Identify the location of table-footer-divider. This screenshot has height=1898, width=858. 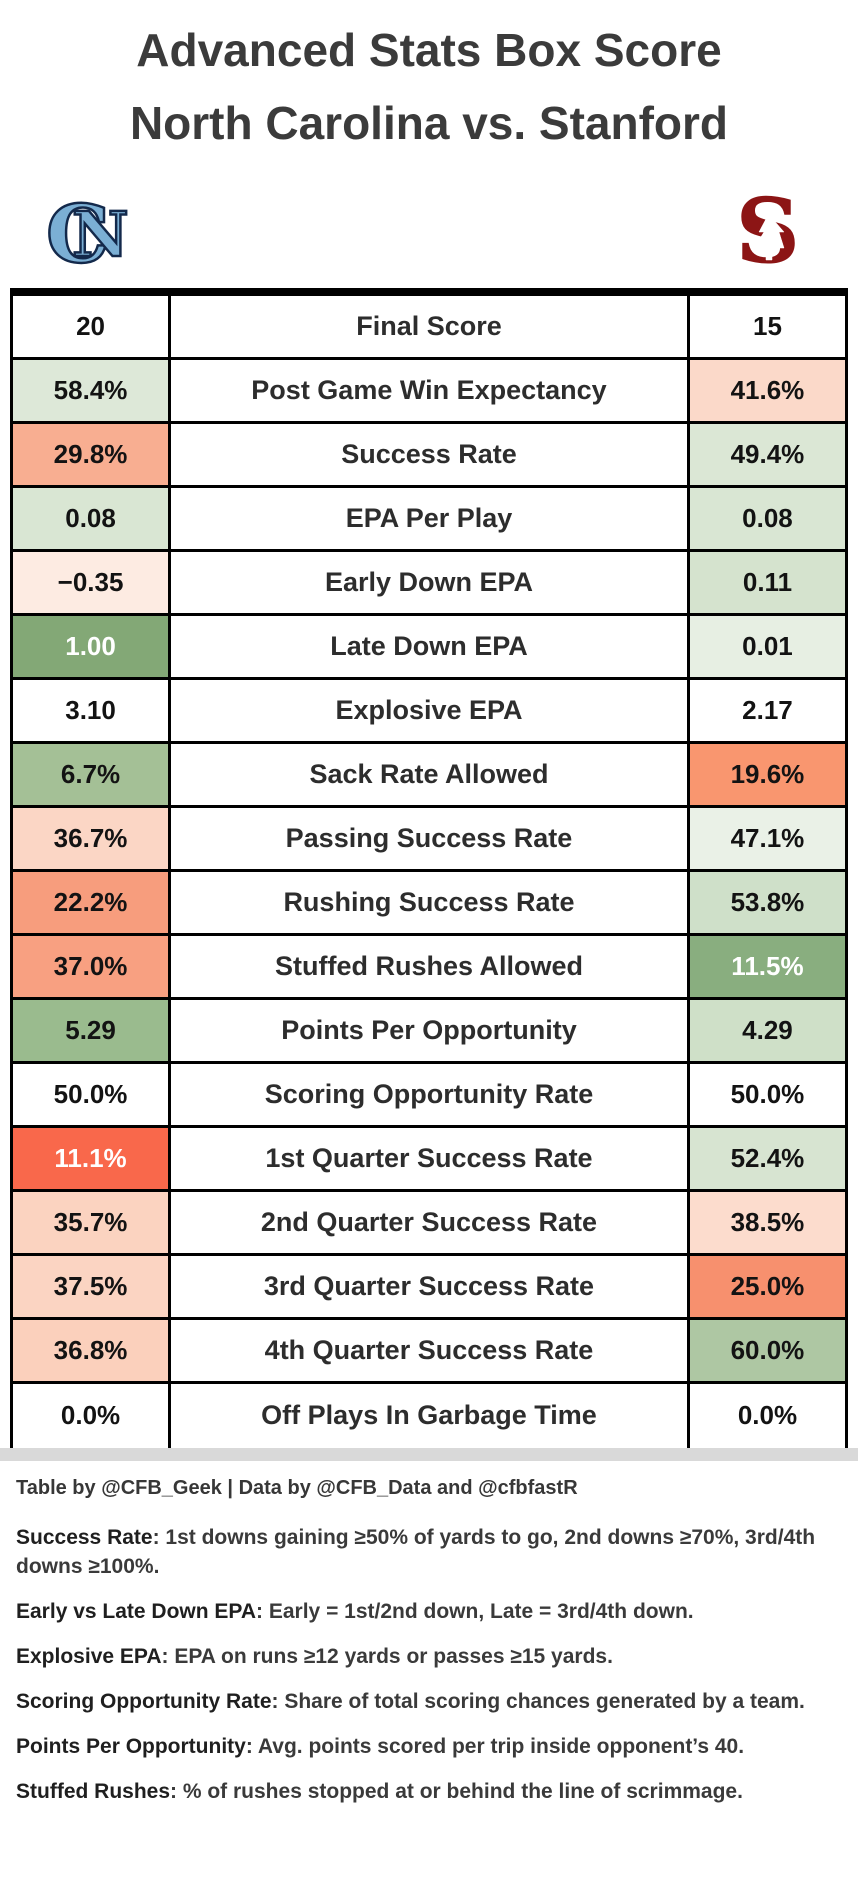
(429, 1454).